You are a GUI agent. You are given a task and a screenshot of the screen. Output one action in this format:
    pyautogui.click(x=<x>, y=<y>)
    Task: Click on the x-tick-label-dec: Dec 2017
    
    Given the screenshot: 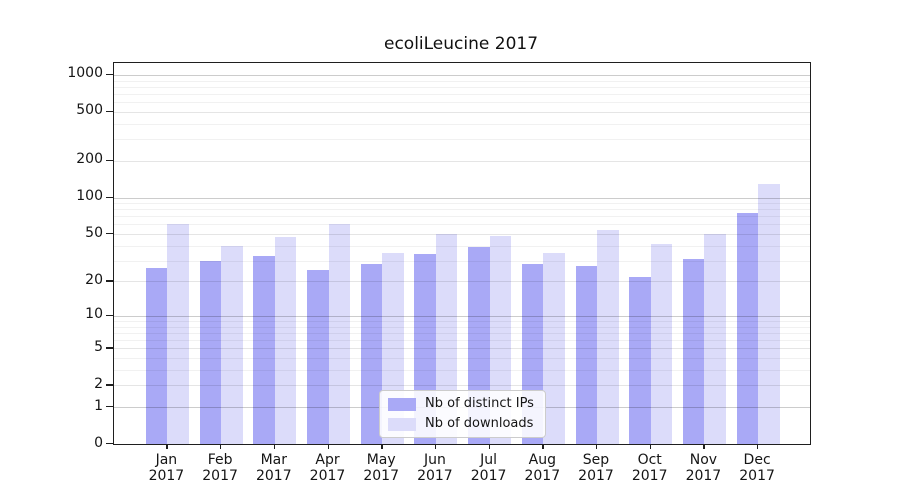 What is the action you would take?
    pyautogui.click(x=757, y=468)
    